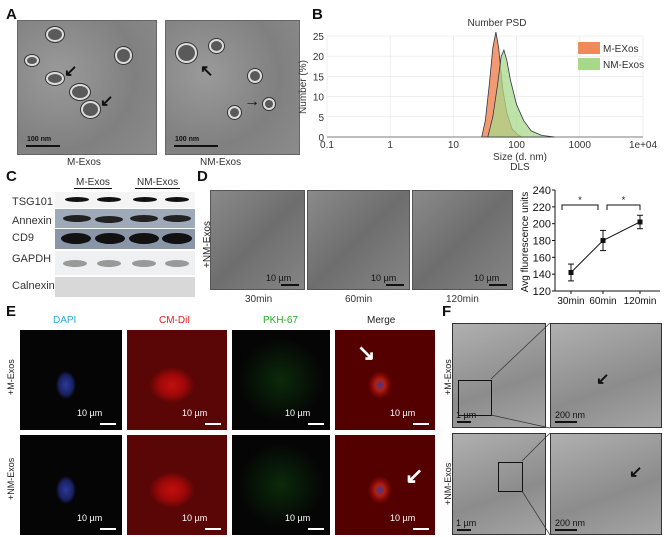 This screenshot has width=667, height=537. I want to click on blot-annexin, so click(125, 218).